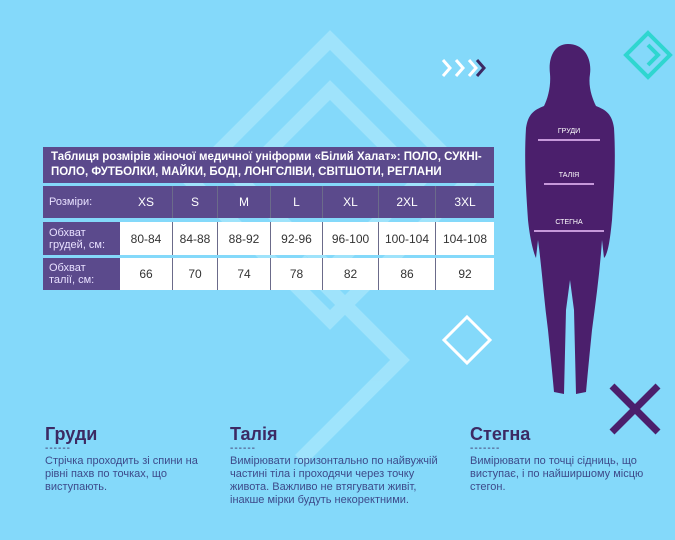  Describe the element at coordinates (569, 131) in the screenshot. I see `figure-chest-label: ГРУДИ` at that location.